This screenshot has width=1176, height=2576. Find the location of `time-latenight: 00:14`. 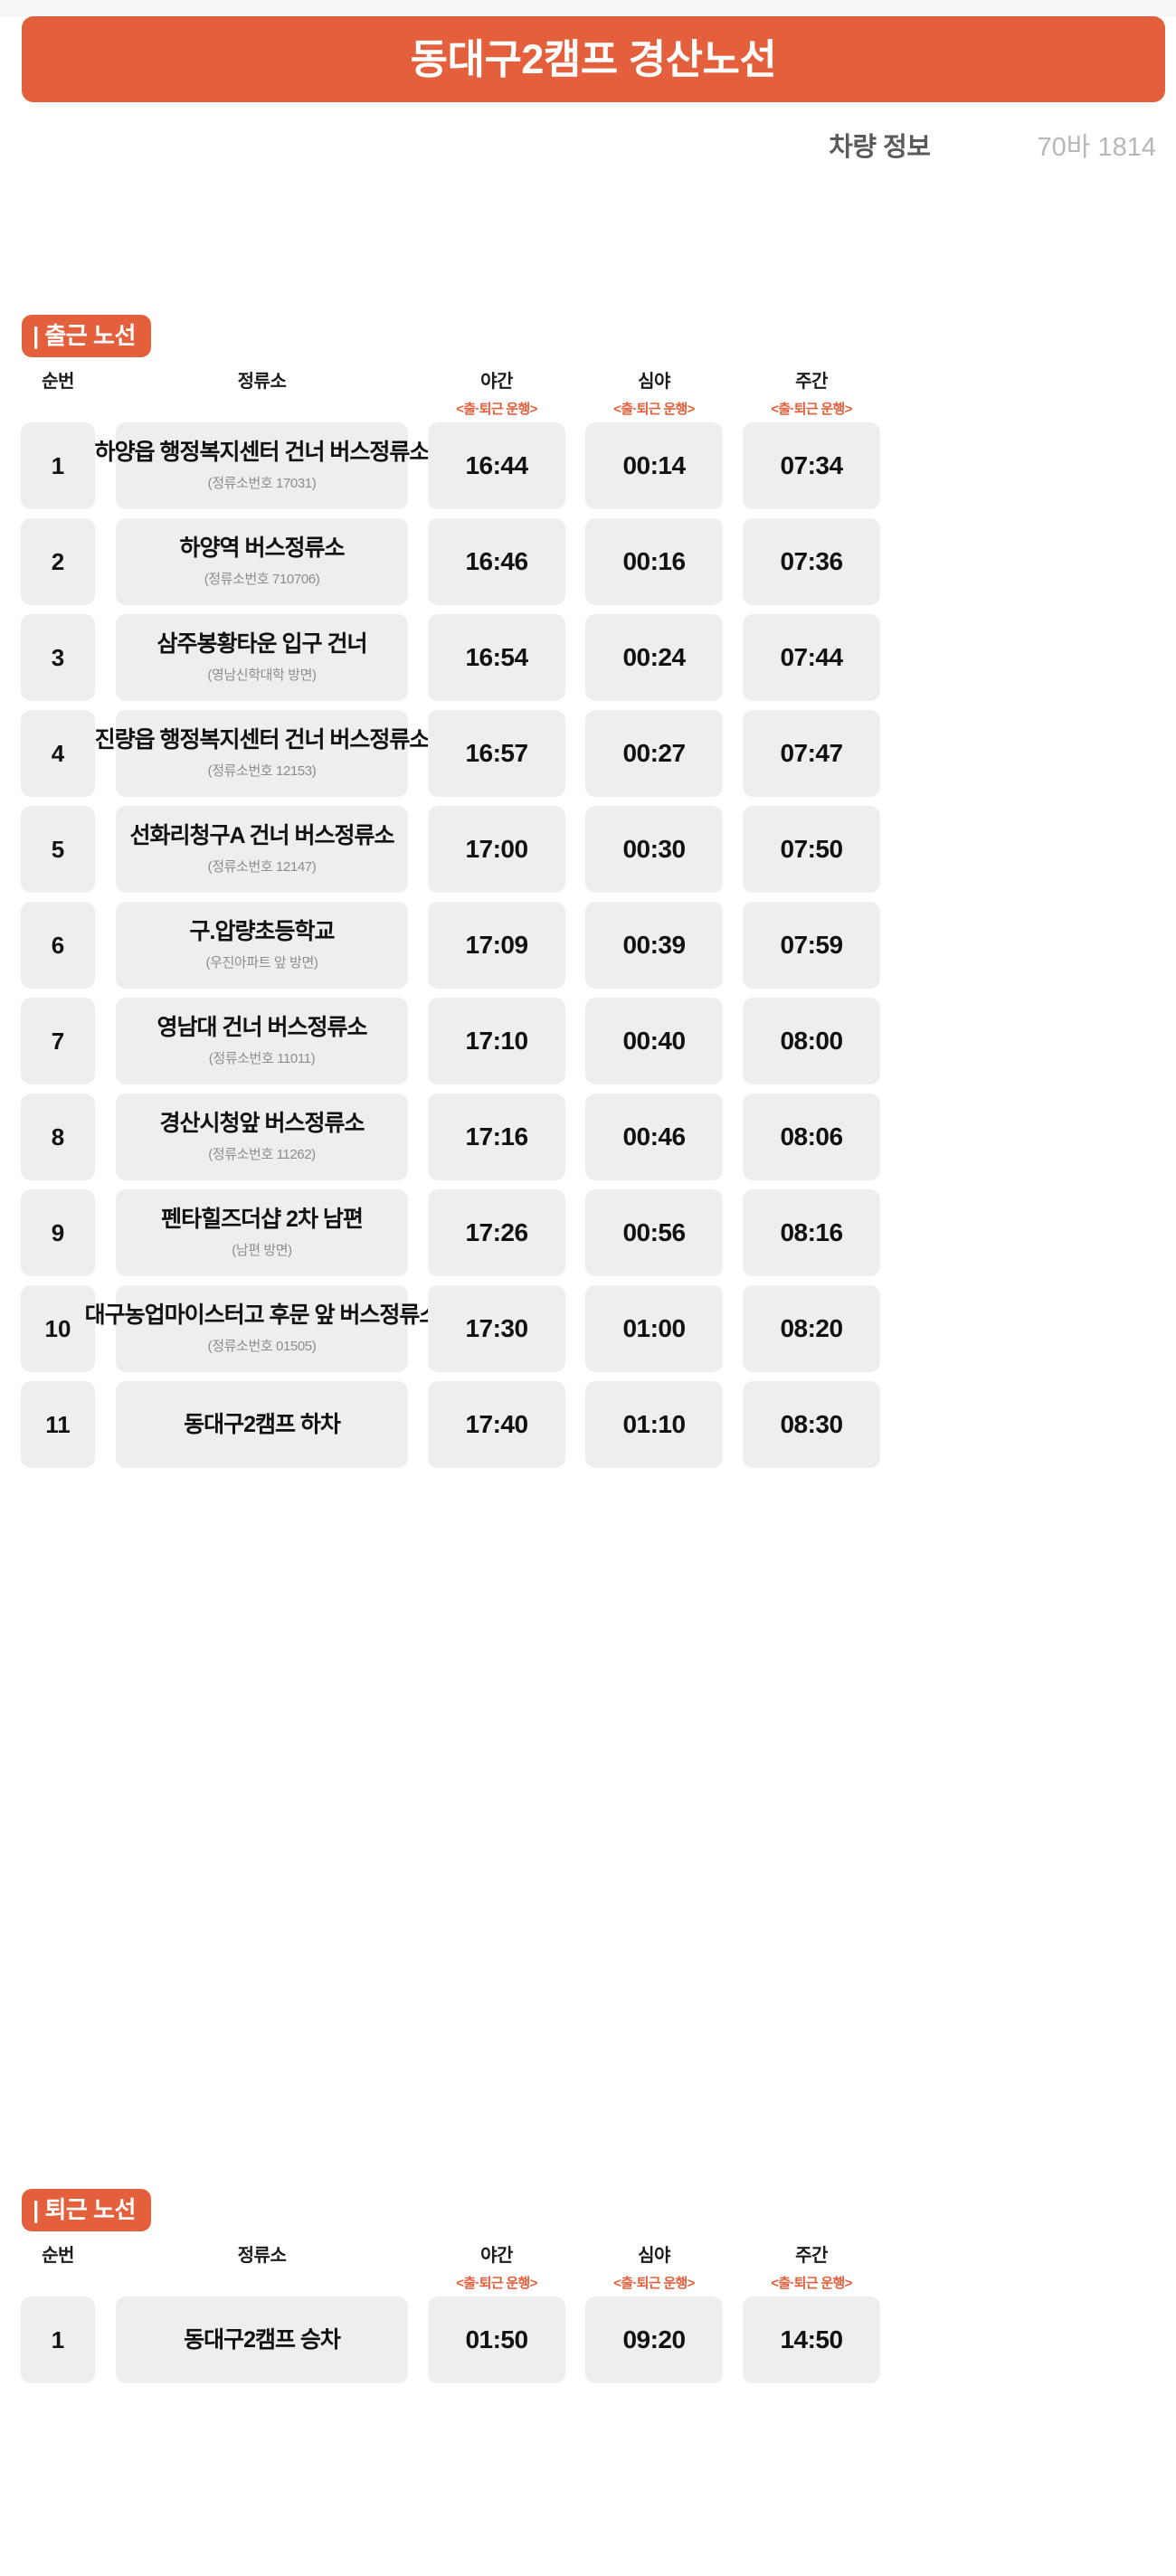

time-latenight: 00:14 is located at coordinates (654, 465).